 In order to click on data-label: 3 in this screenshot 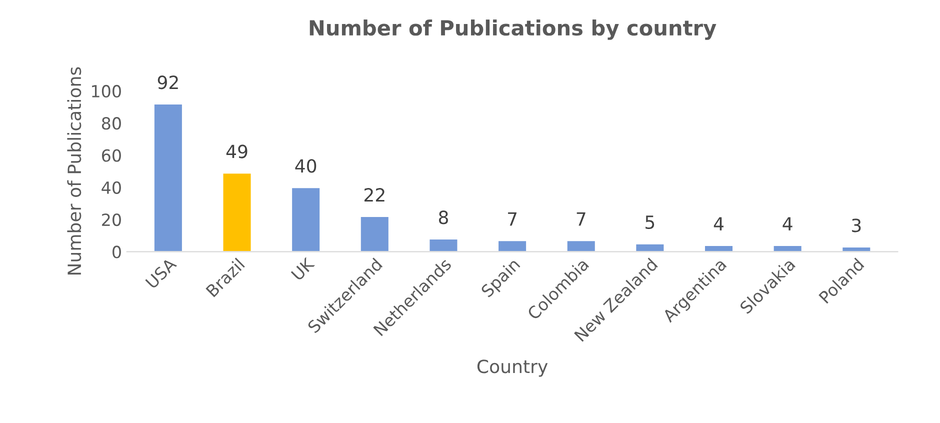, I will do `click(856, 225)`.